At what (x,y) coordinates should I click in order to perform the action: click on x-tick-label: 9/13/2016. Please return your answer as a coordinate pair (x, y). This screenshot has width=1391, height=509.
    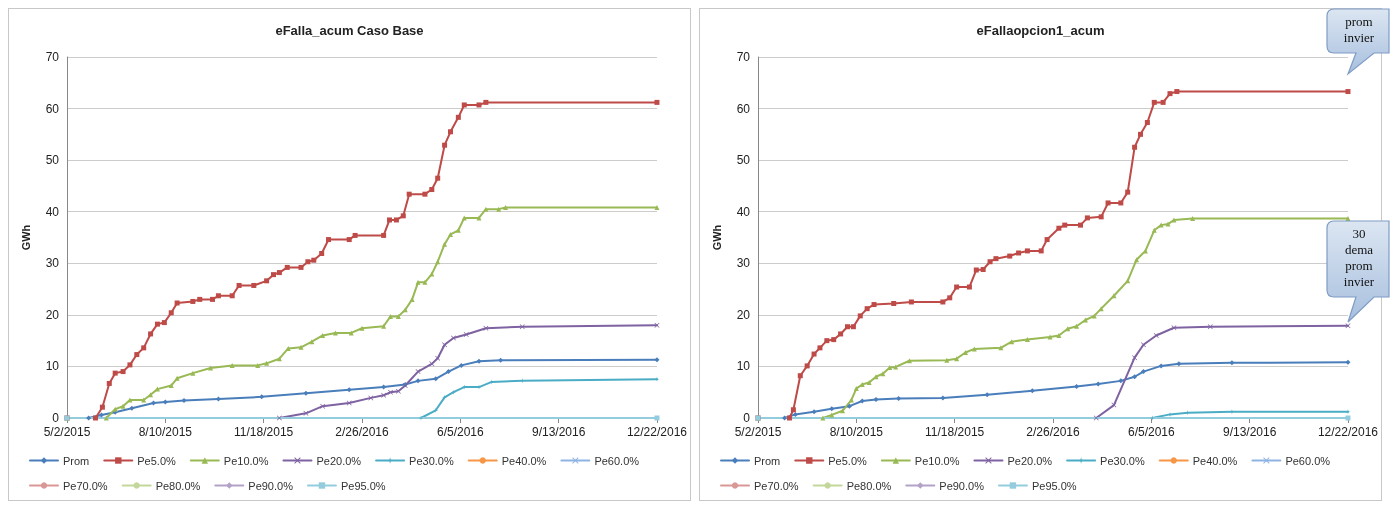
    Looking at the image, I should click on (1249, 432).